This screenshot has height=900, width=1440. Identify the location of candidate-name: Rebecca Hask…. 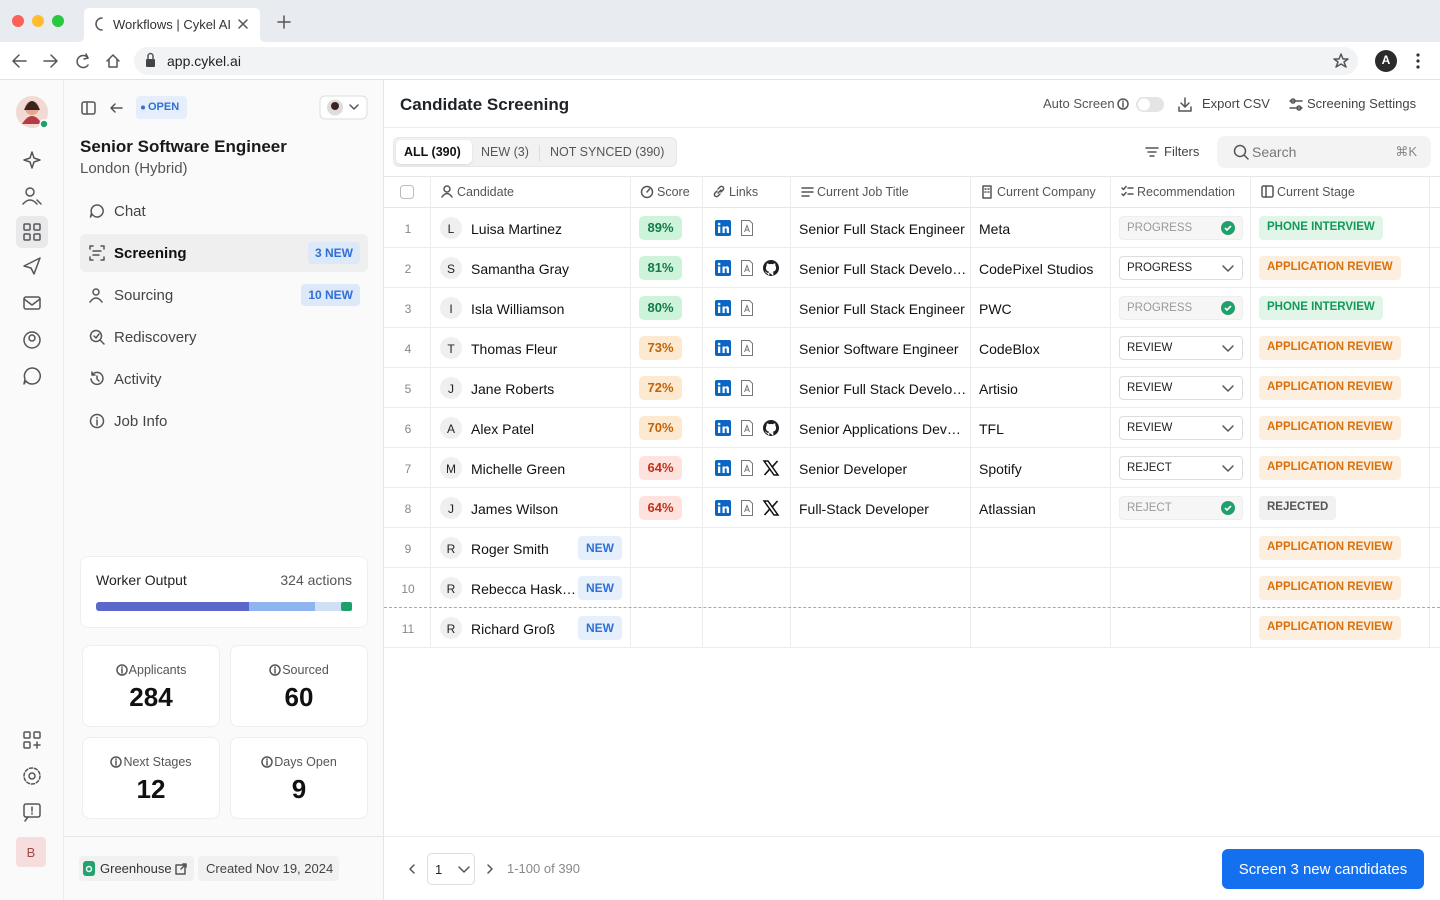
(524, 589).